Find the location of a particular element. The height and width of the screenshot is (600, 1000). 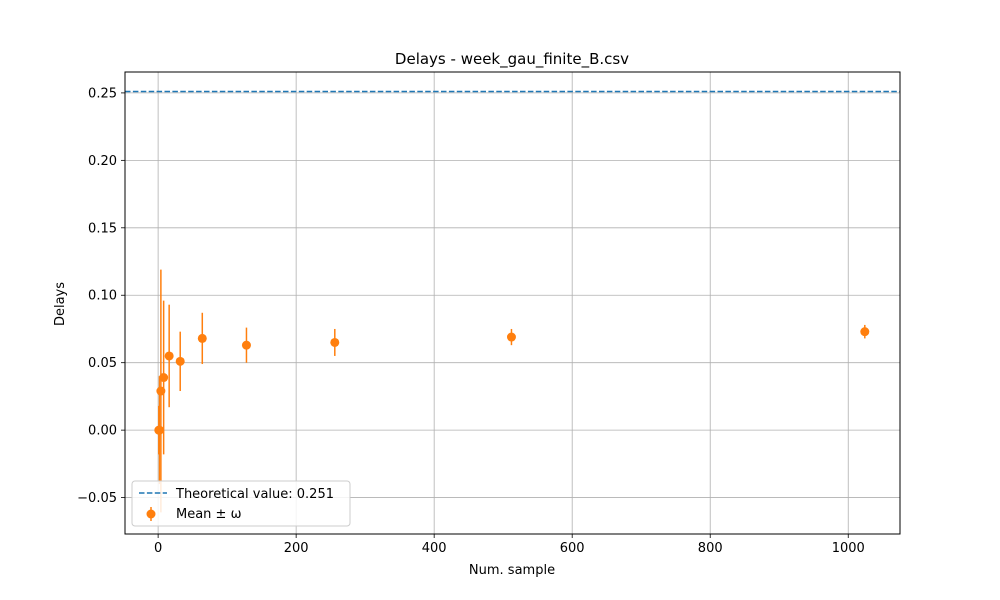

x-tick-label: 1000 is located at coordinates (848, 548).